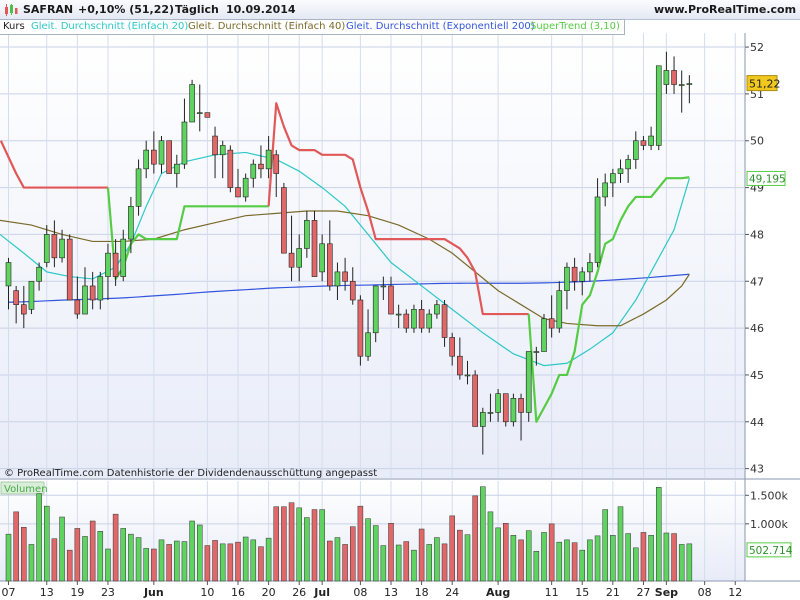 This screenshot has height=600, width=800. I want to click on legend-kurs: Kurs, so click(14, 26).